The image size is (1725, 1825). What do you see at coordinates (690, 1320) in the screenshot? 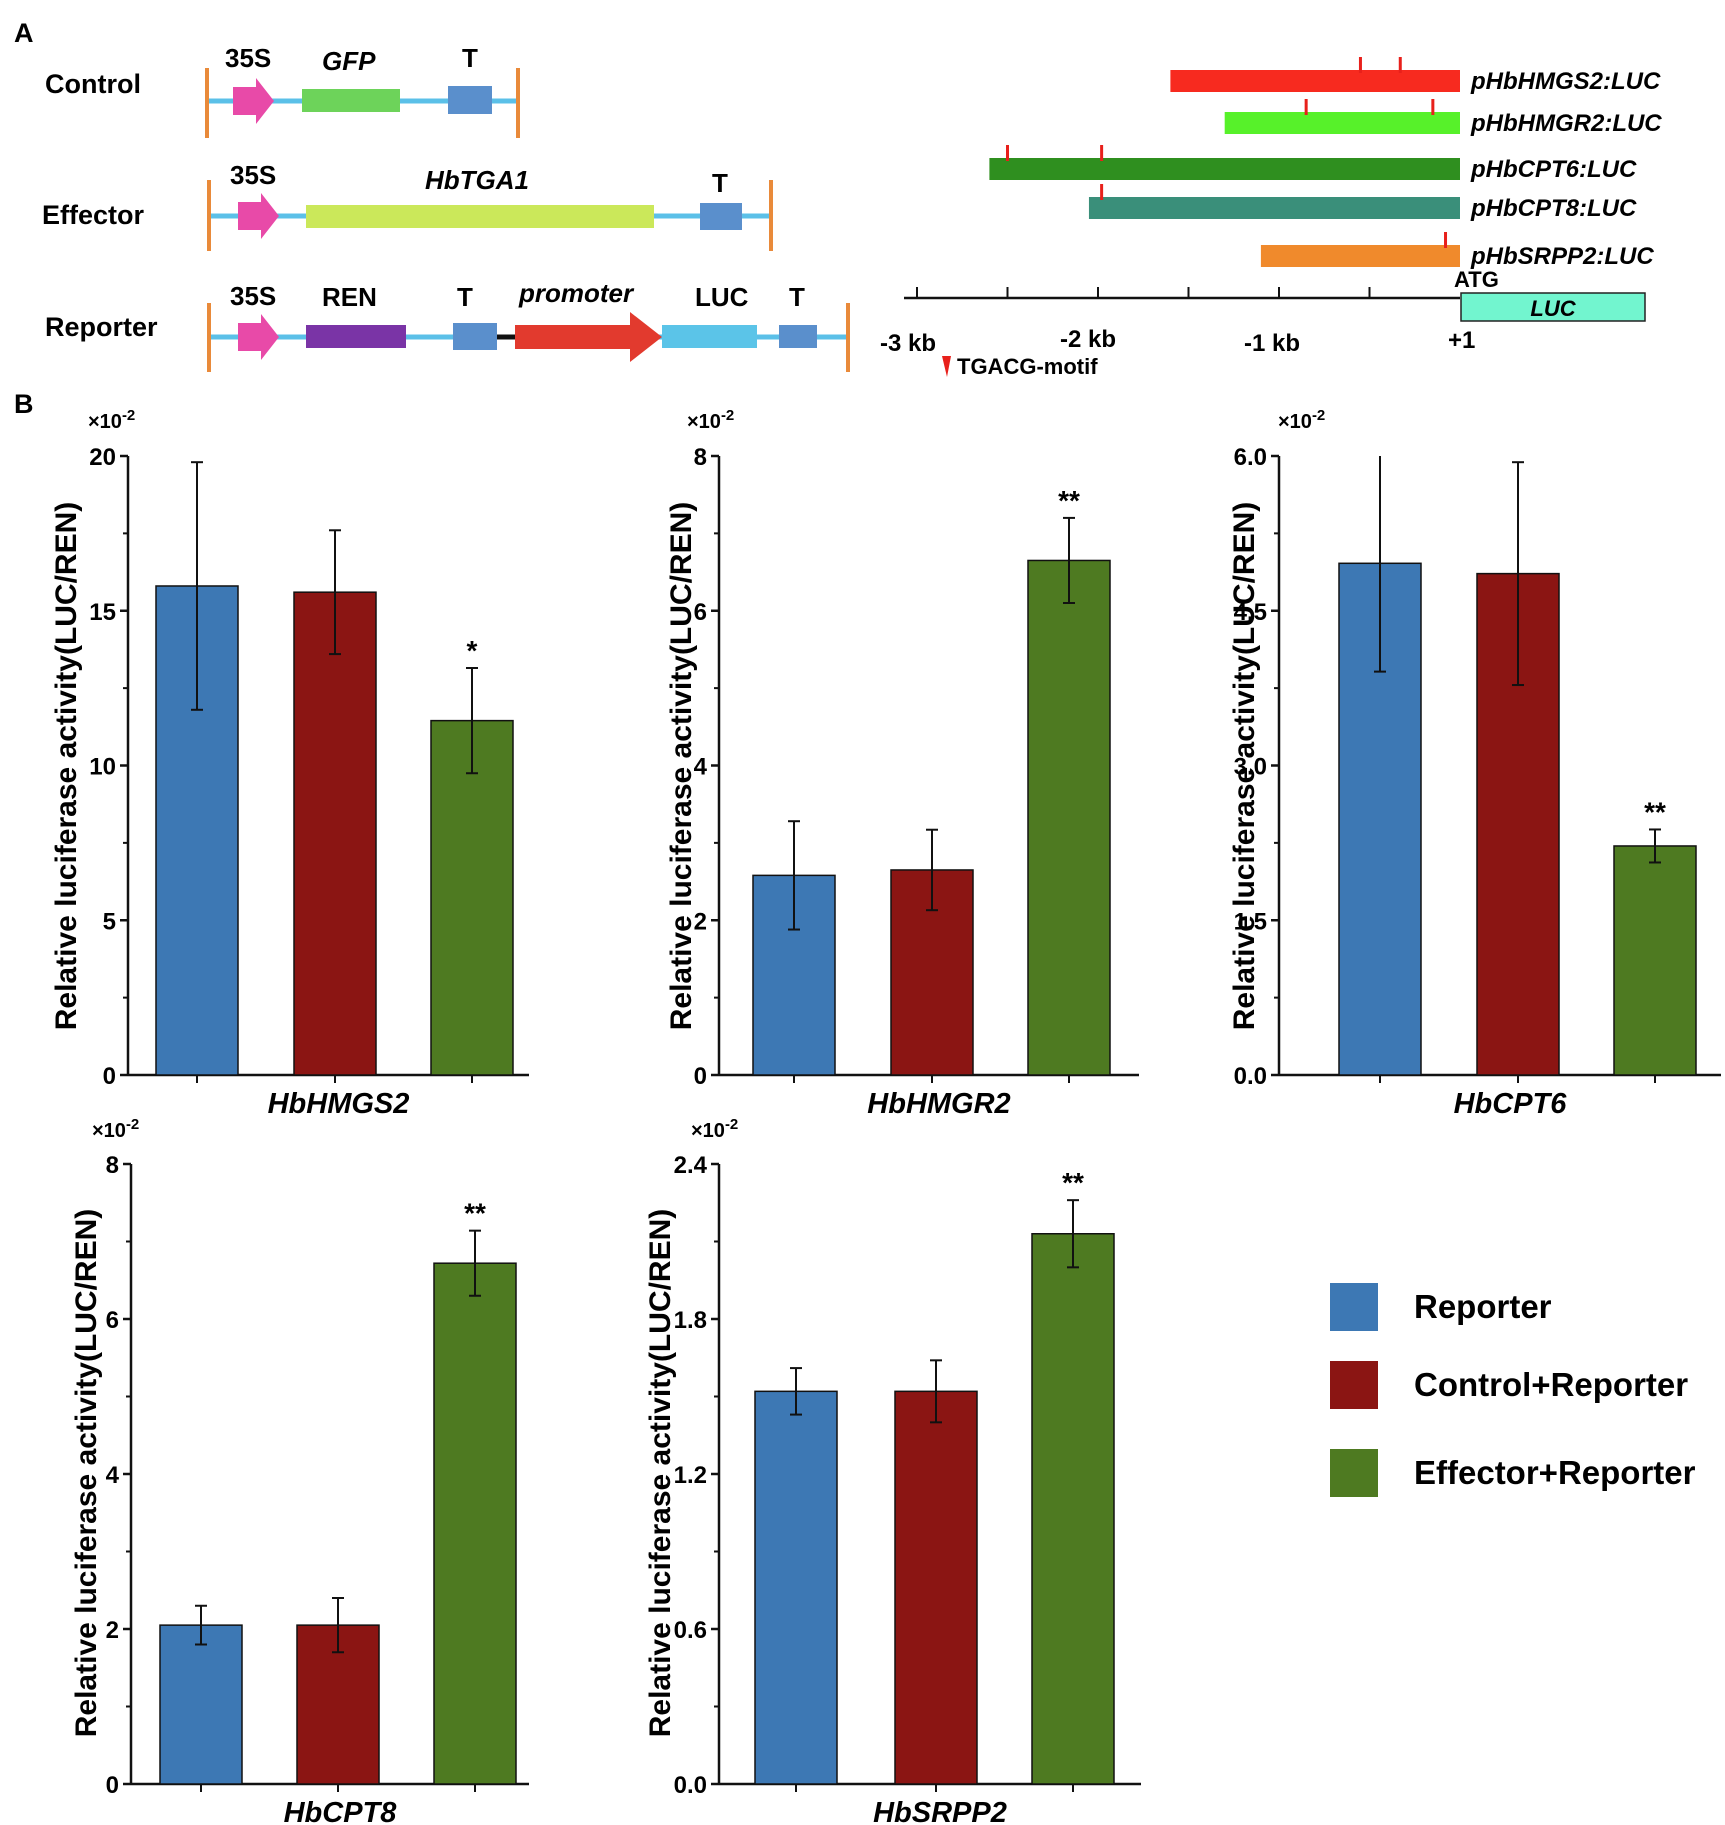
I see `y-tick-label: 1.8` at bounding box center [690, 1320].